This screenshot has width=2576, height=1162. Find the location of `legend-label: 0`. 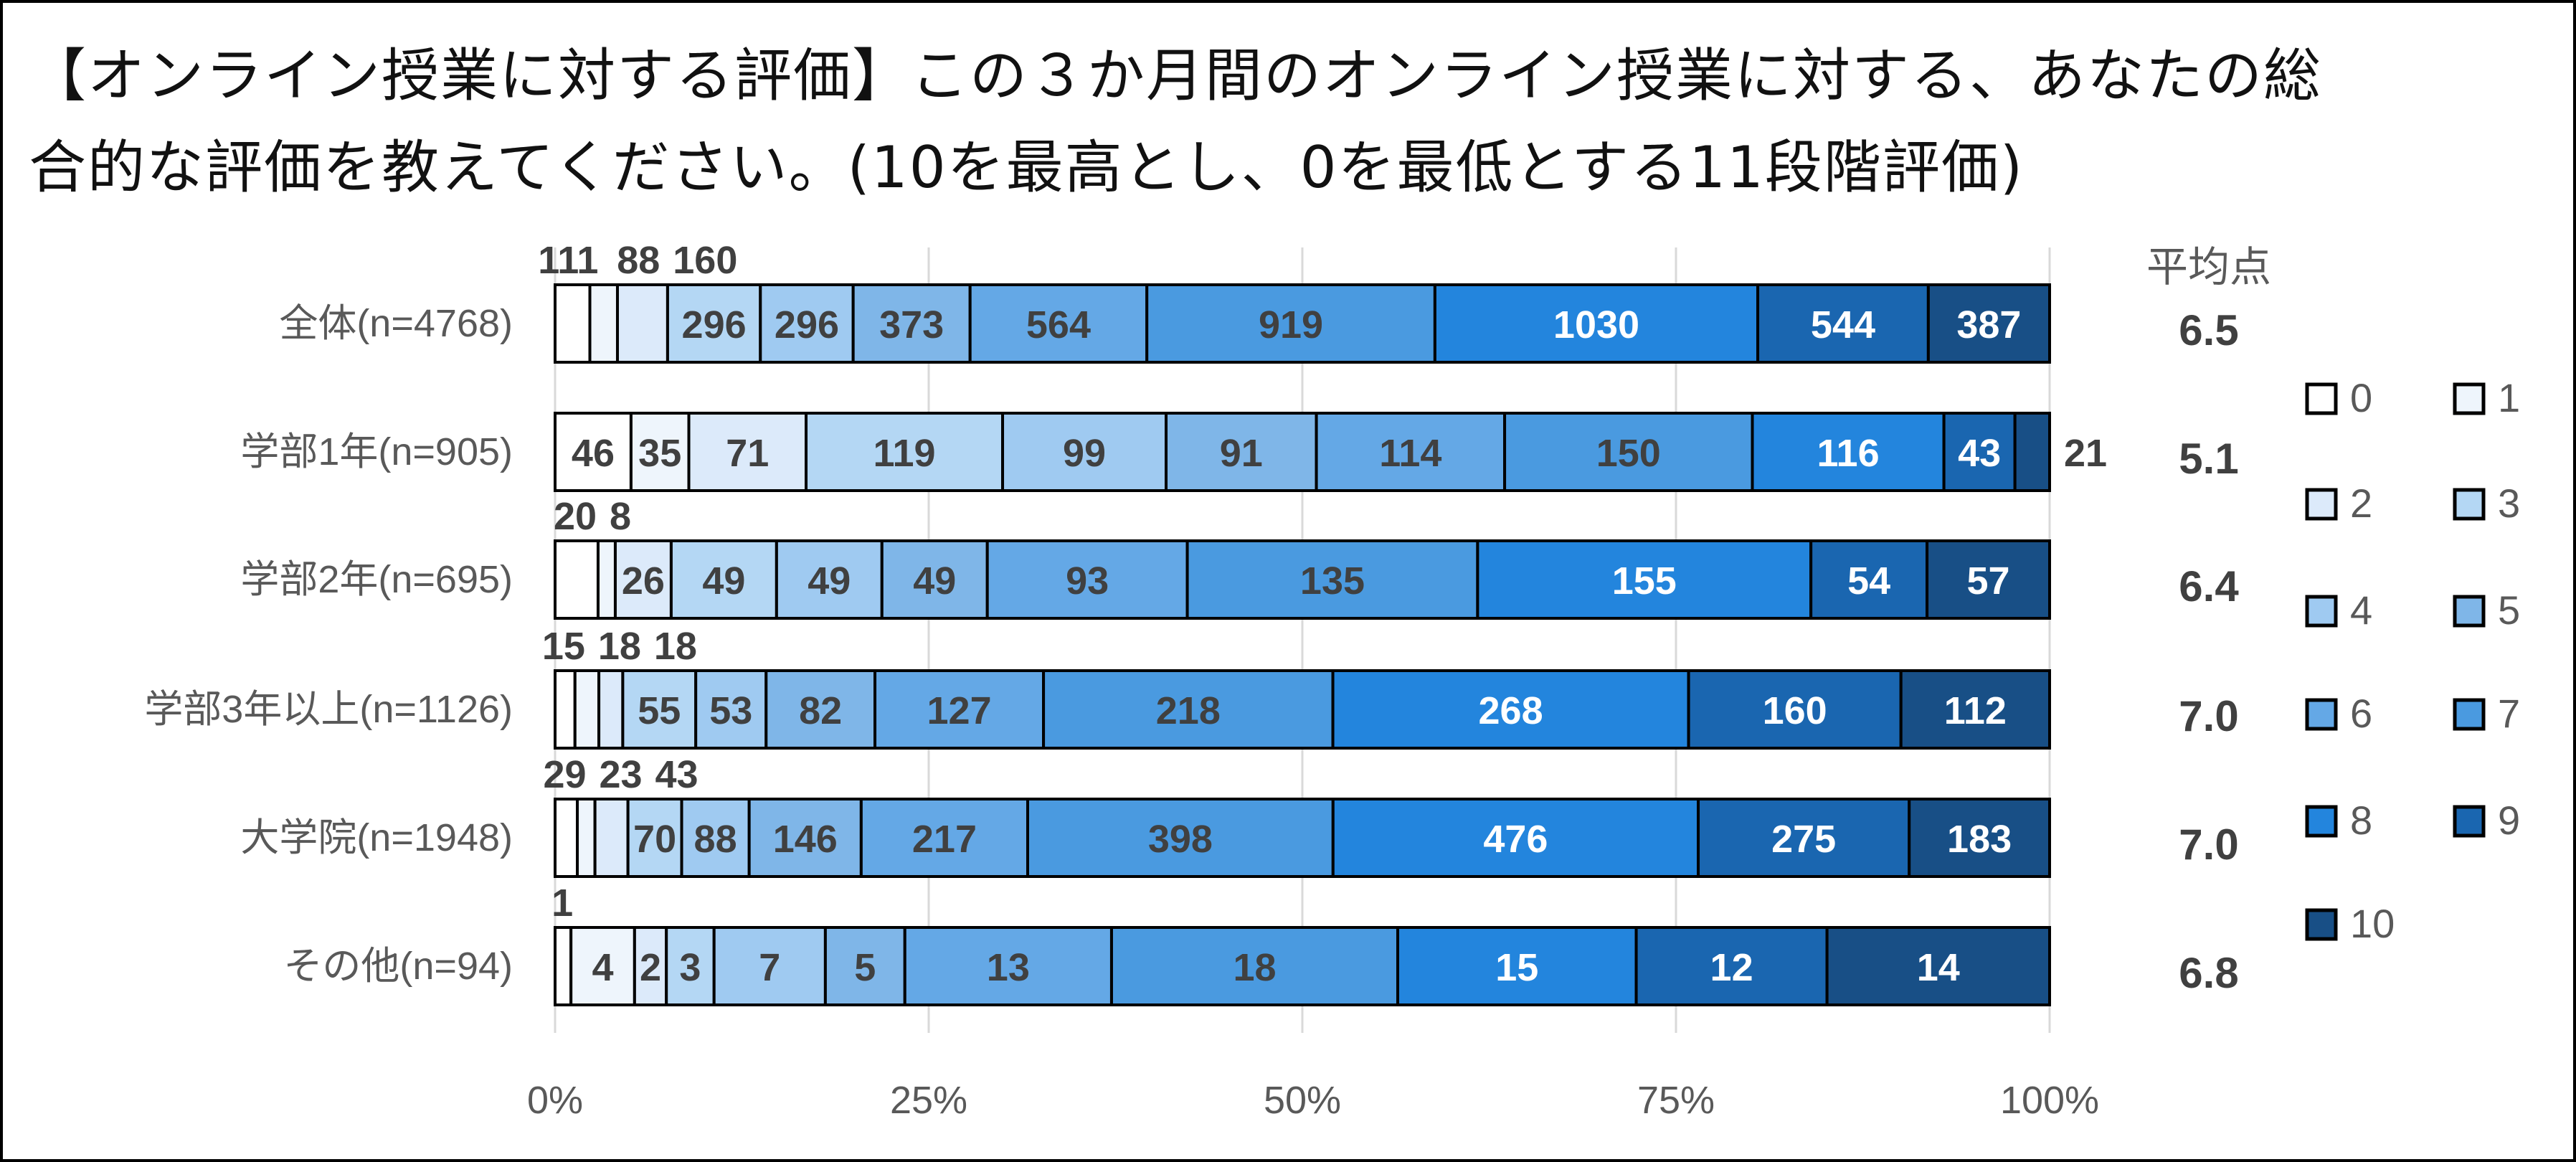

legend-label: 0 is located at coordinates (2361, 397).